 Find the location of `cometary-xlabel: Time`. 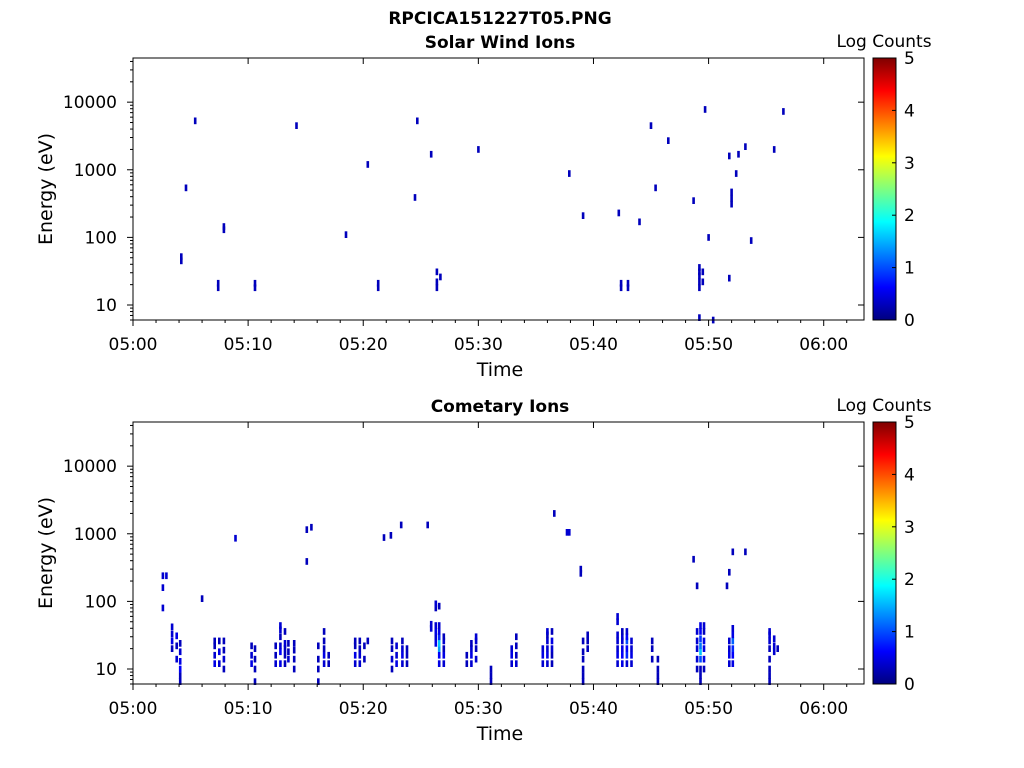

cometary-xlabel: Time is located at coordinates (500, 734).